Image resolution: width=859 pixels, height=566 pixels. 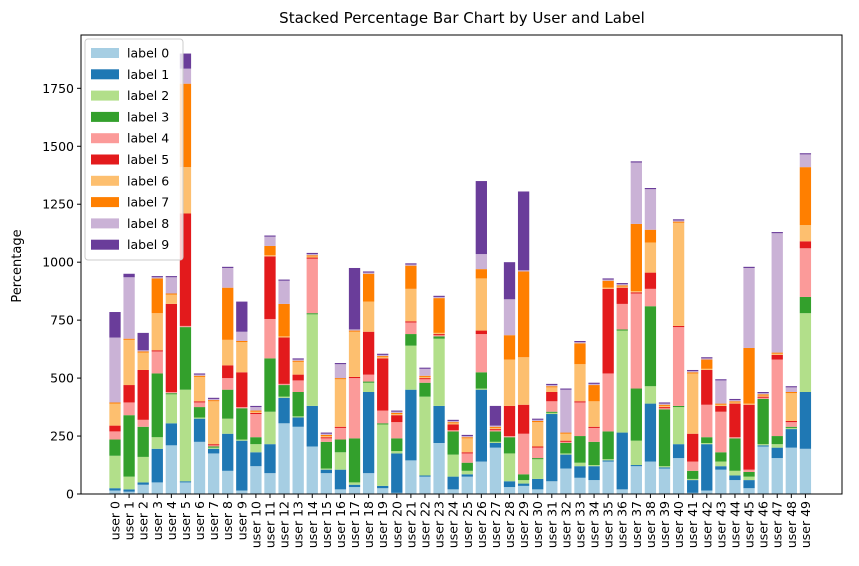 I want to click on x-tick-label: user 5, so click(x=185, y=520).